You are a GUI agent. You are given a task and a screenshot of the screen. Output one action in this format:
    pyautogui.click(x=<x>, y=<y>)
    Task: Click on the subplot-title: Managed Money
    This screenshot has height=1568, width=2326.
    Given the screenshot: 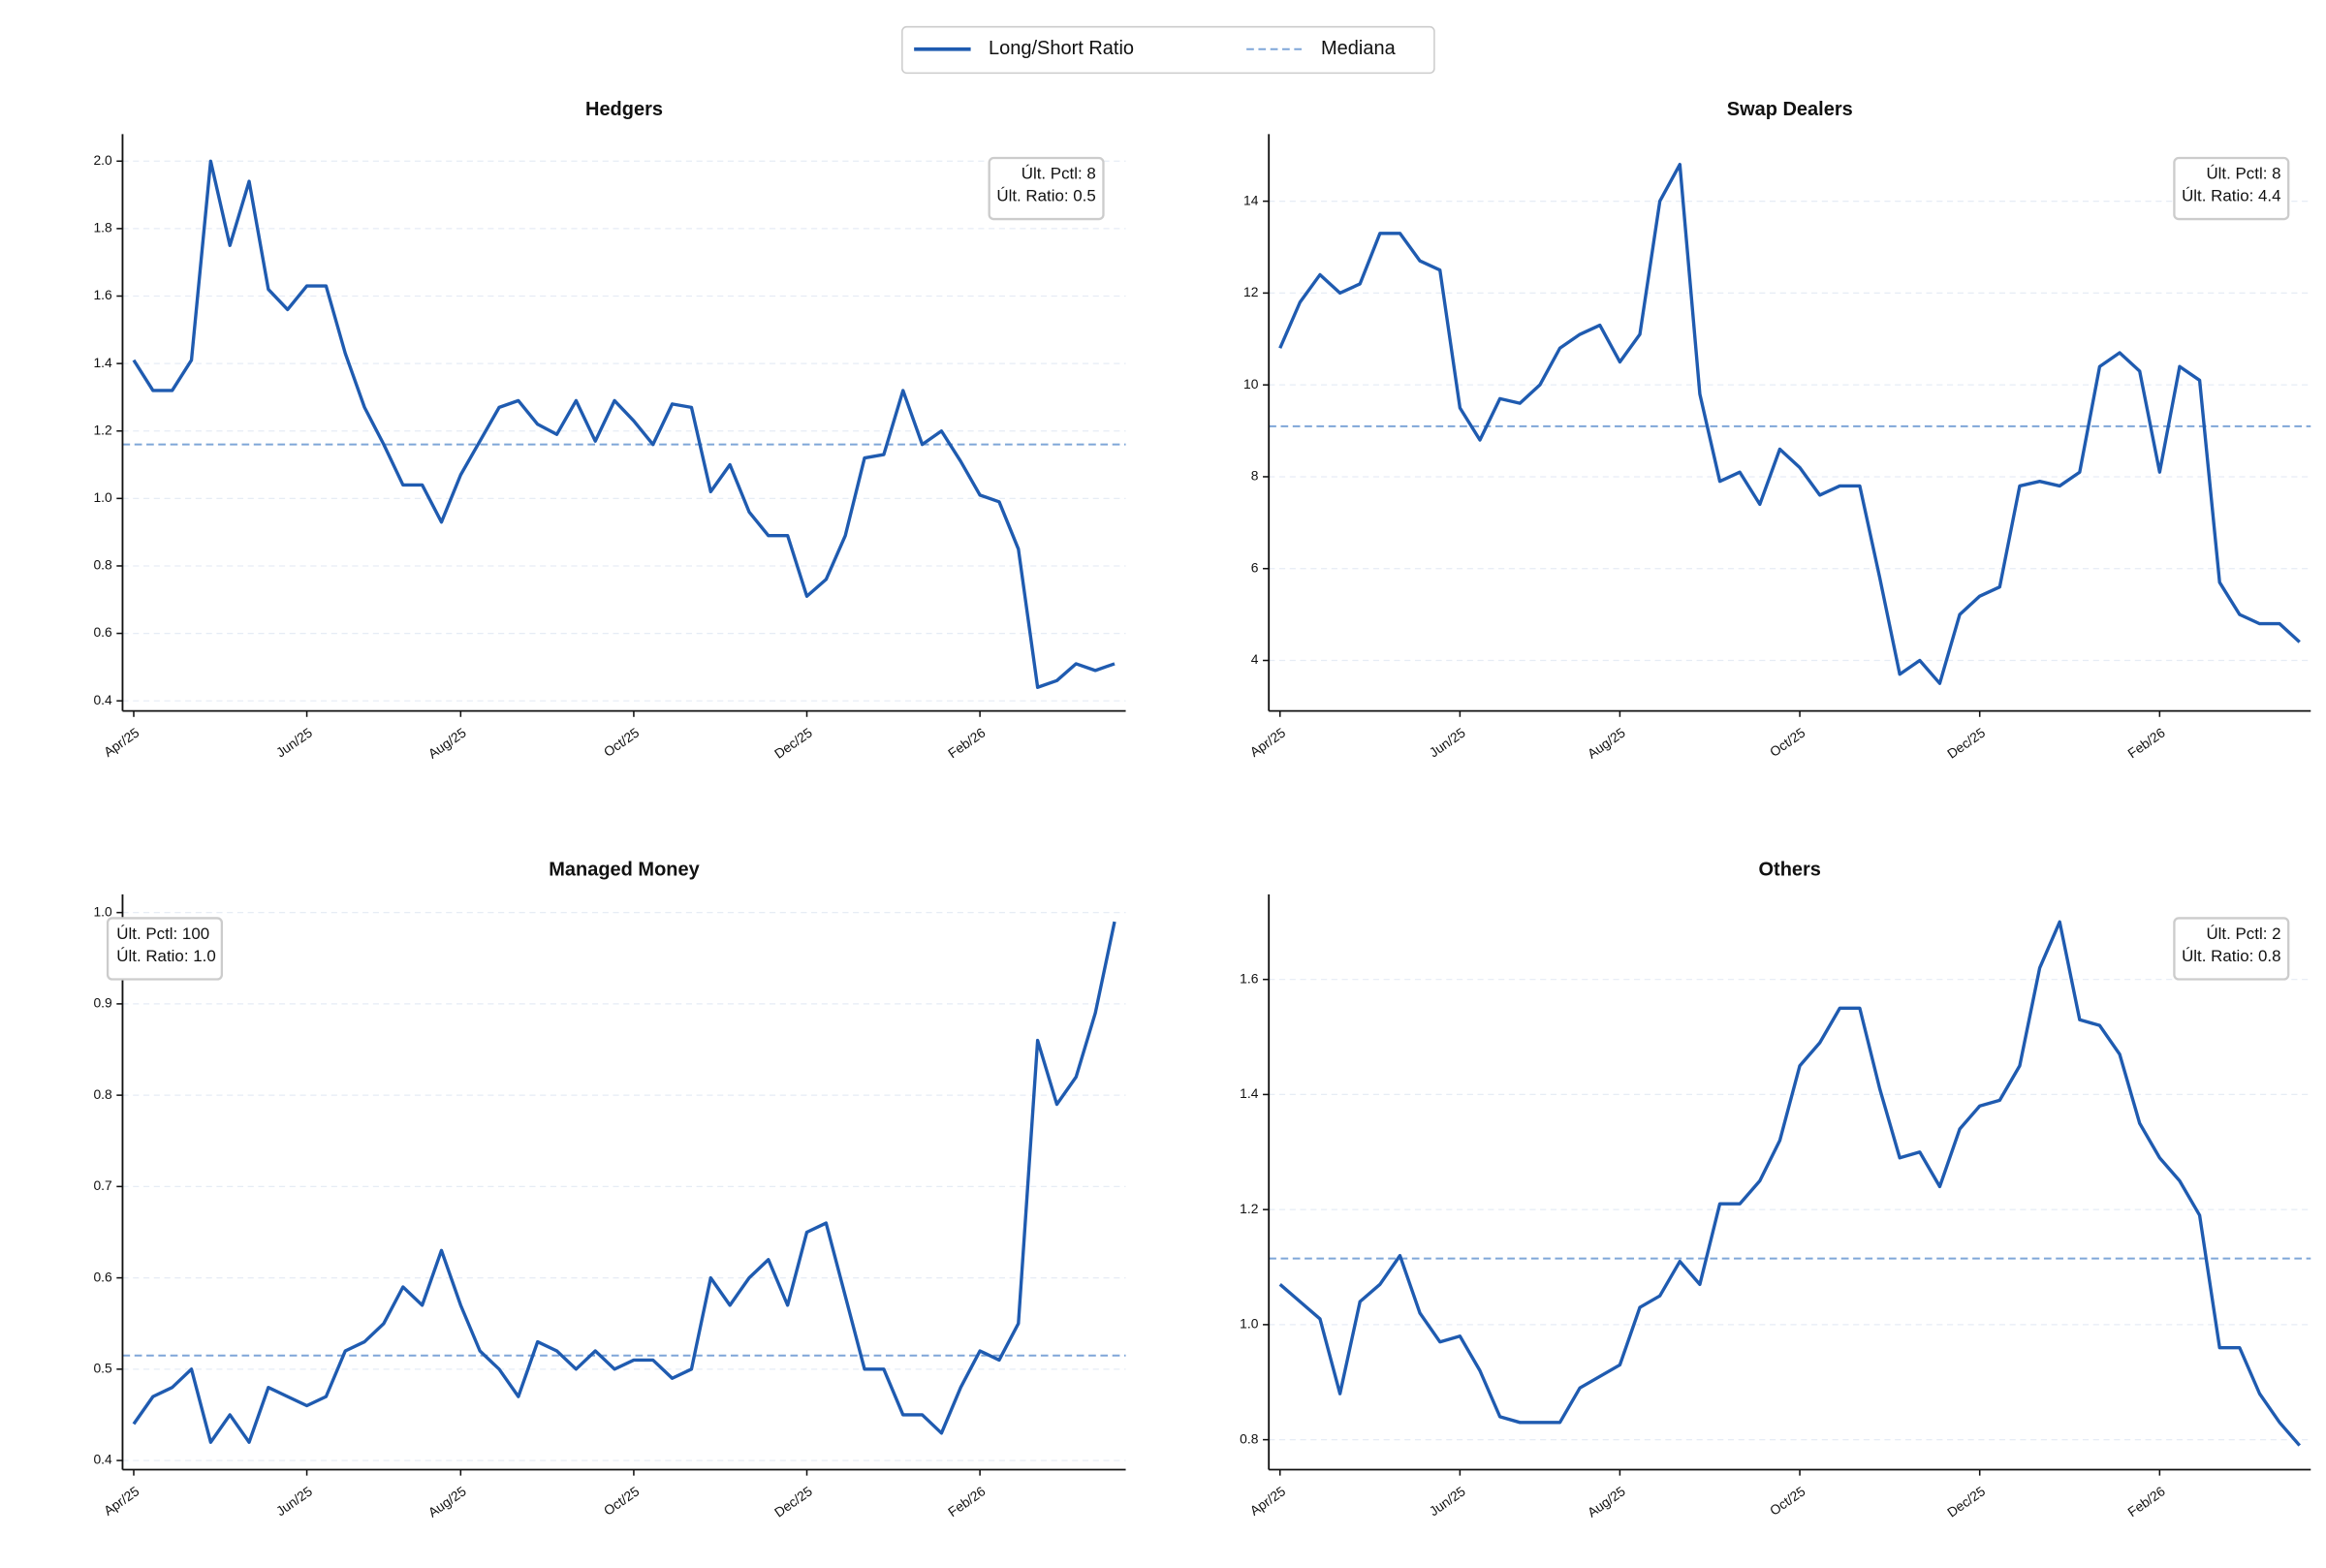 What is the action you would take?
    pyautogui.click(x=624, y=870)
    